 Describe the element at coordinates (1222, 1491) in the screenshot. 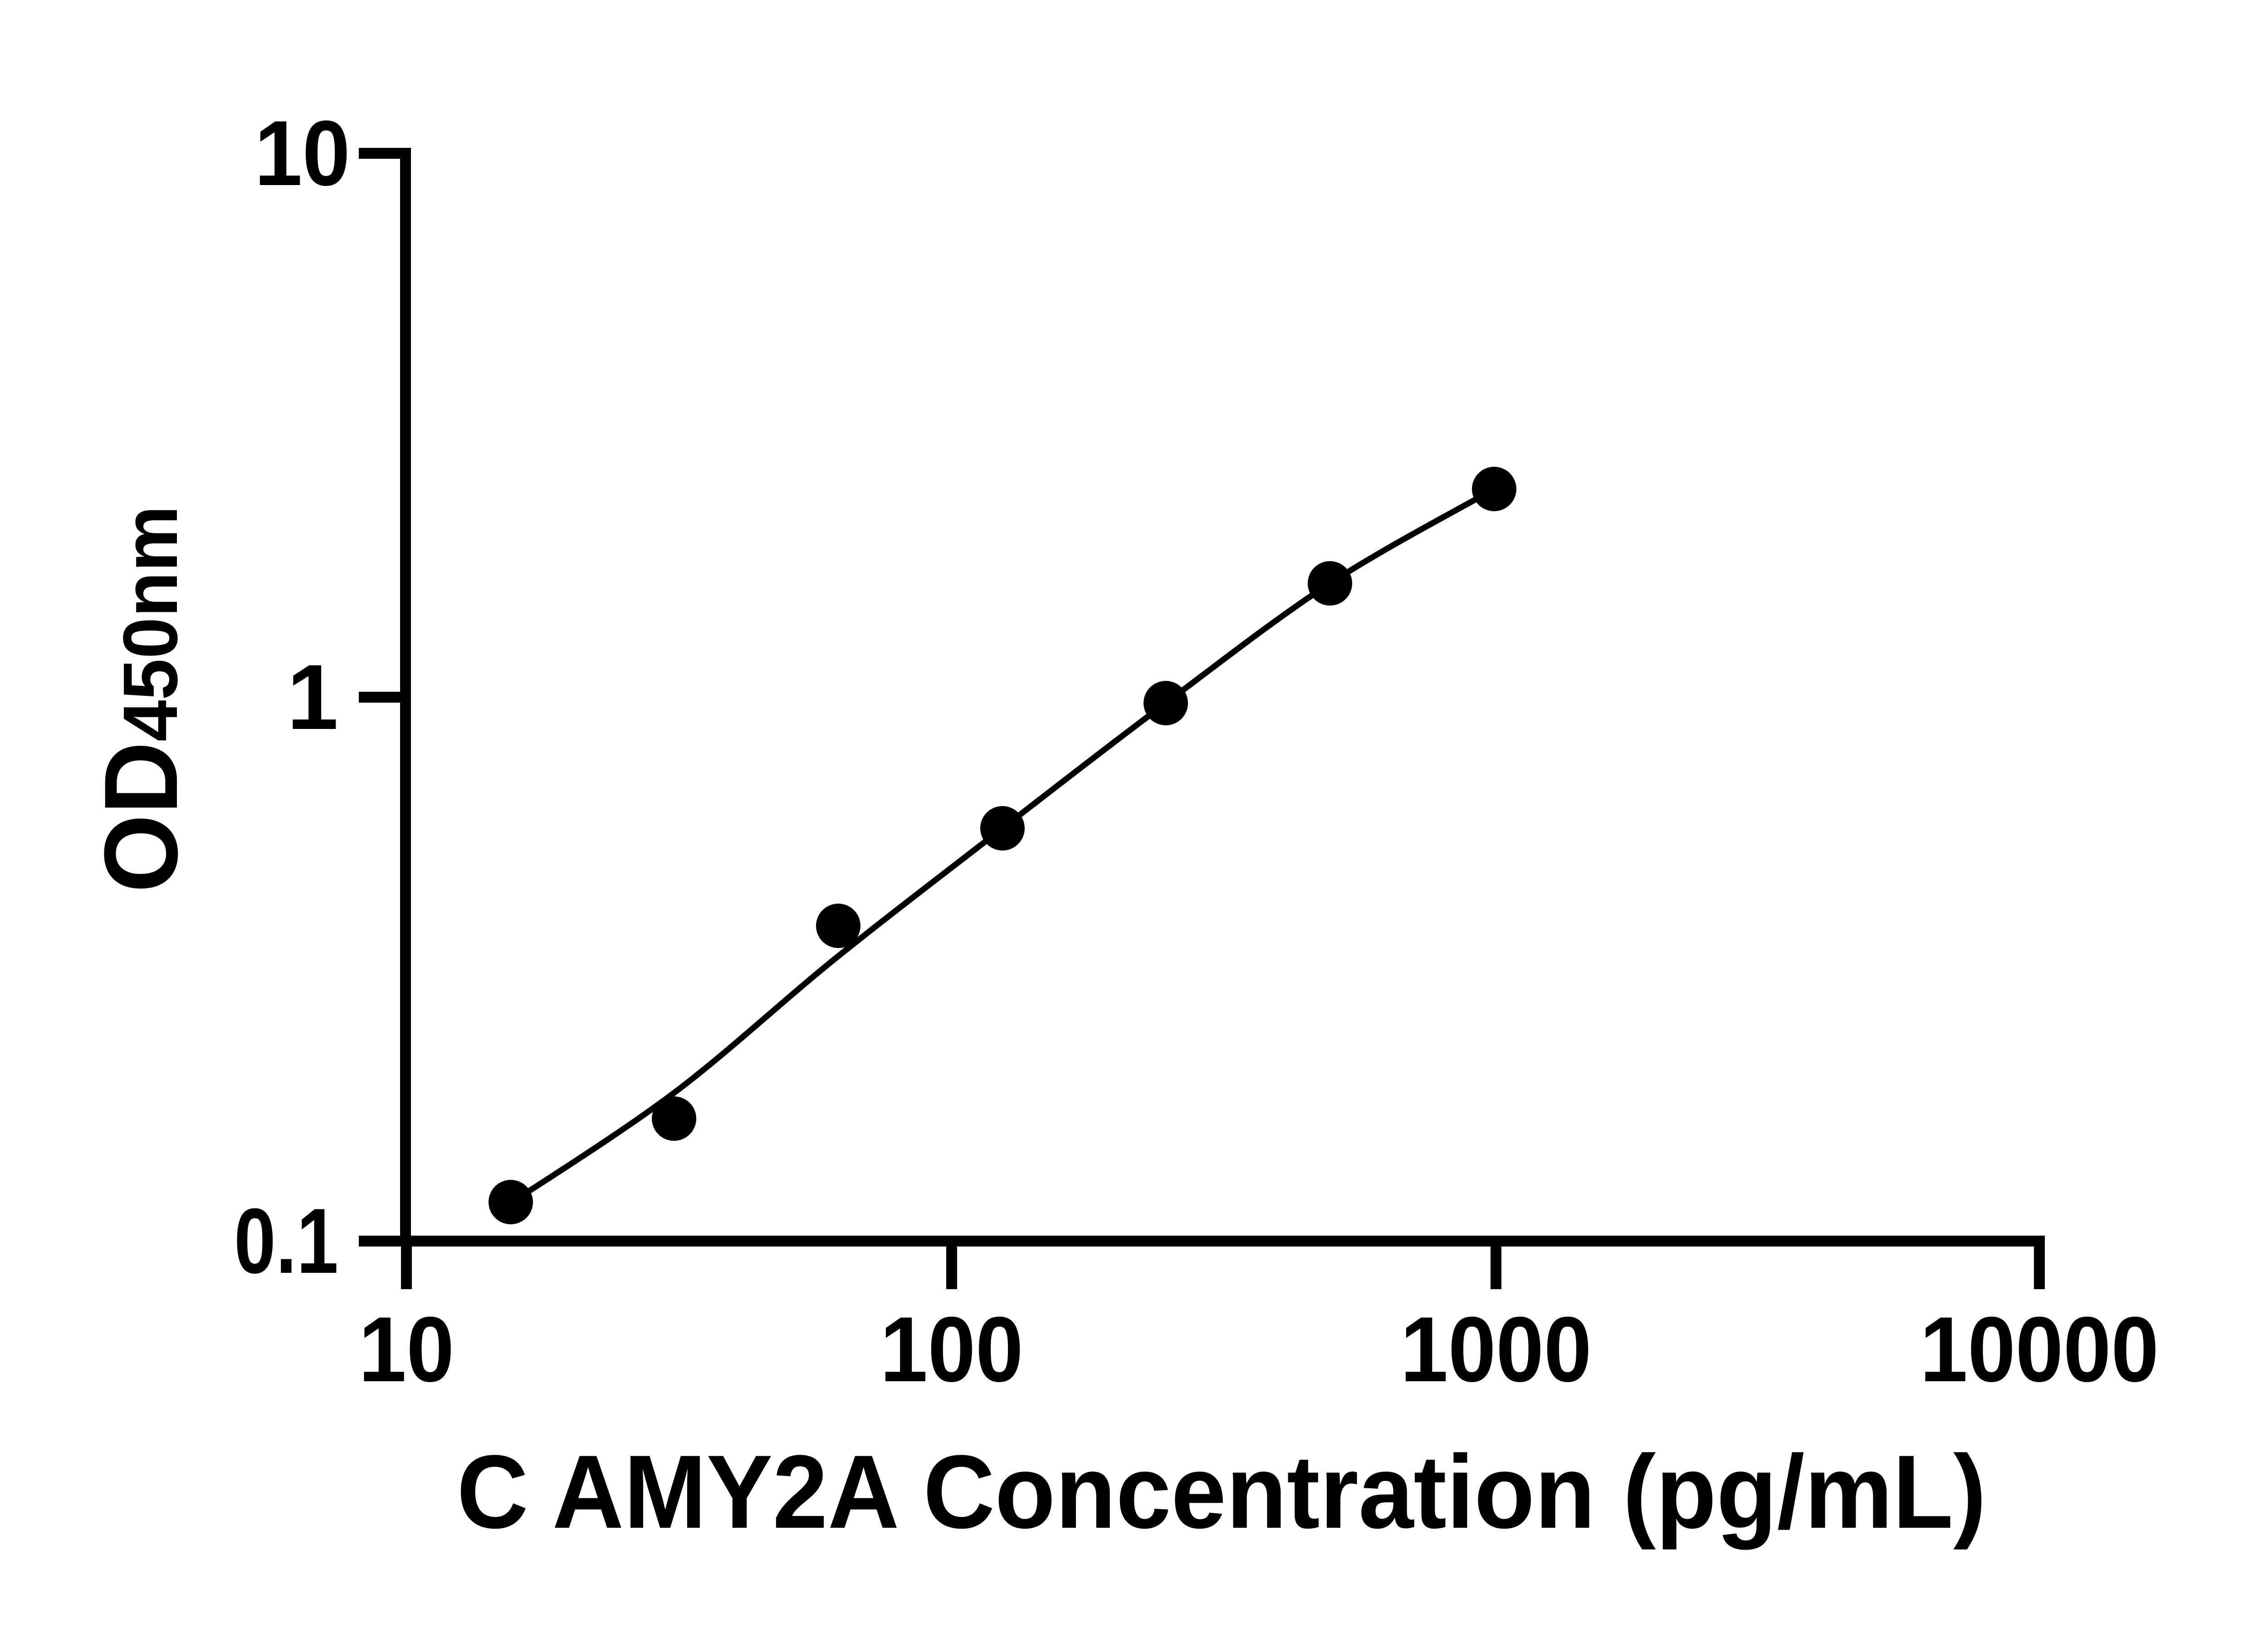

I see `svg-text: C AMY2A Concentration (pg/mL)` at that location.